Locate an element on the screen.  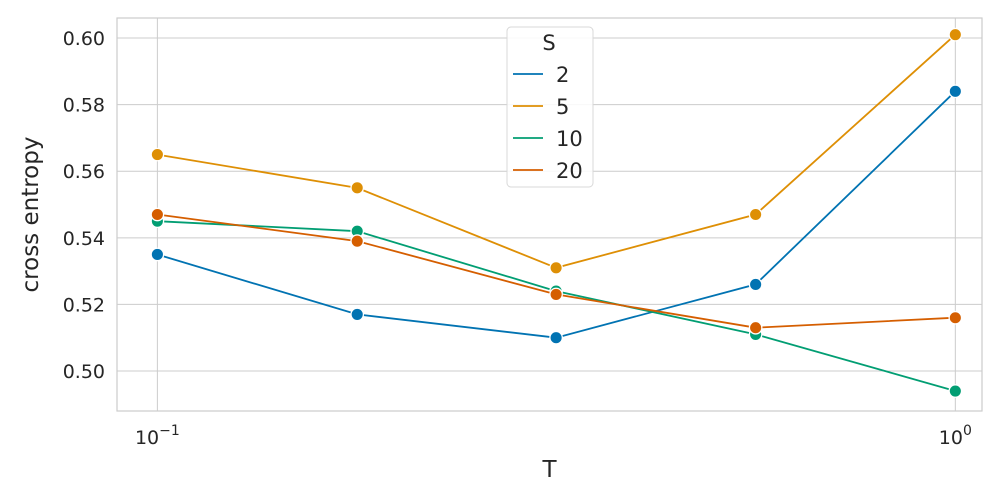
legend-label: 20 is located at coordinates (569, 171).